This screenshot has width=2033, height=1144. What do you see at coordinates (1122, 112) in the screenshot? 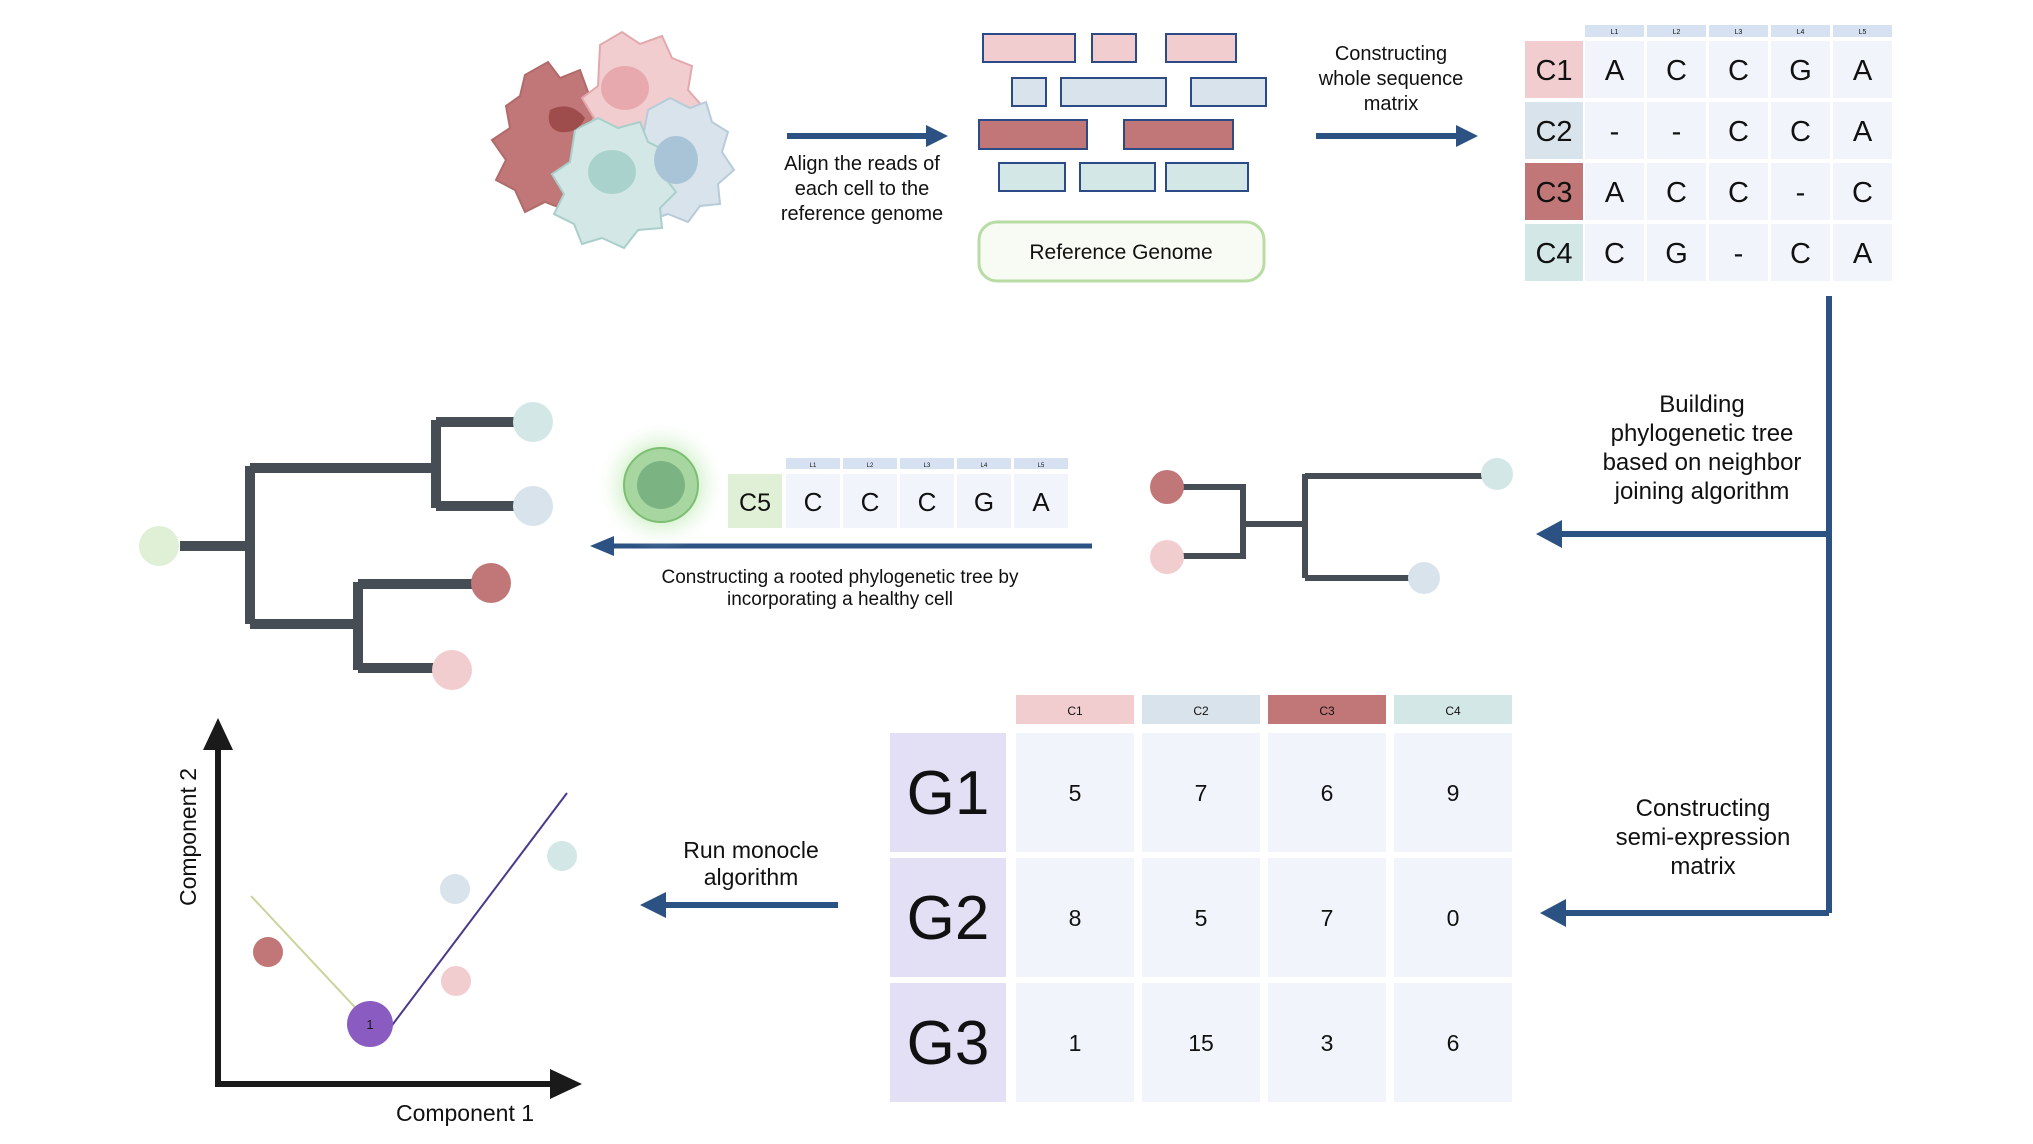
I see `aligned-reads` at bounding box center [1122, 112].